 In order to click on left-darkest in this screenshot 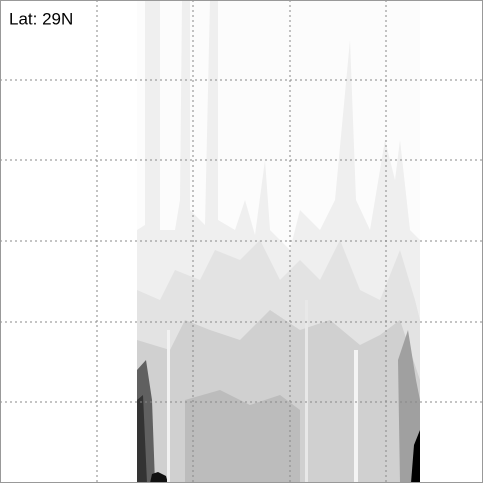, I will do `click(142, 439)`.